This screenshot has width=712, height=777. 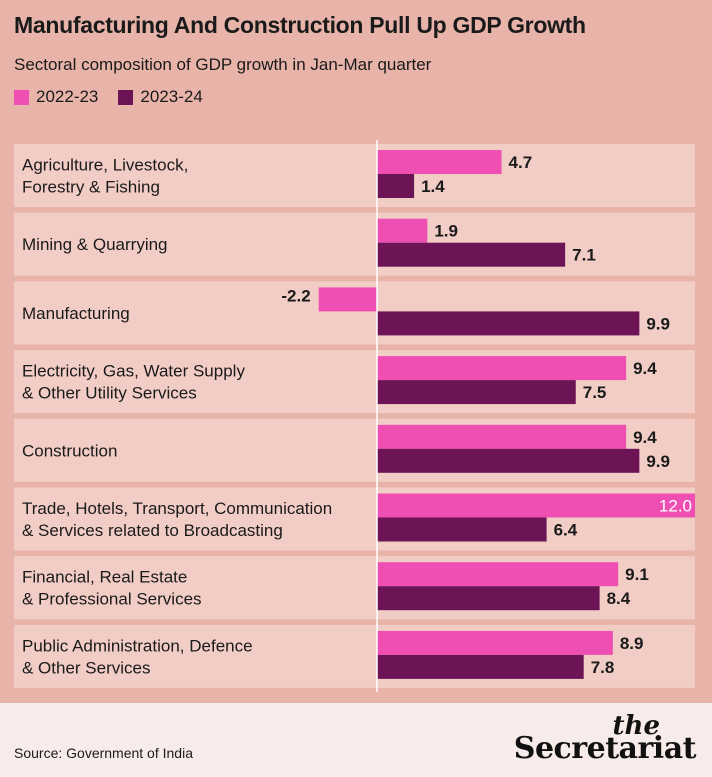 I want to click on bar-2022-23-public-administration-defence-other-services, so click(x=495, y=642).